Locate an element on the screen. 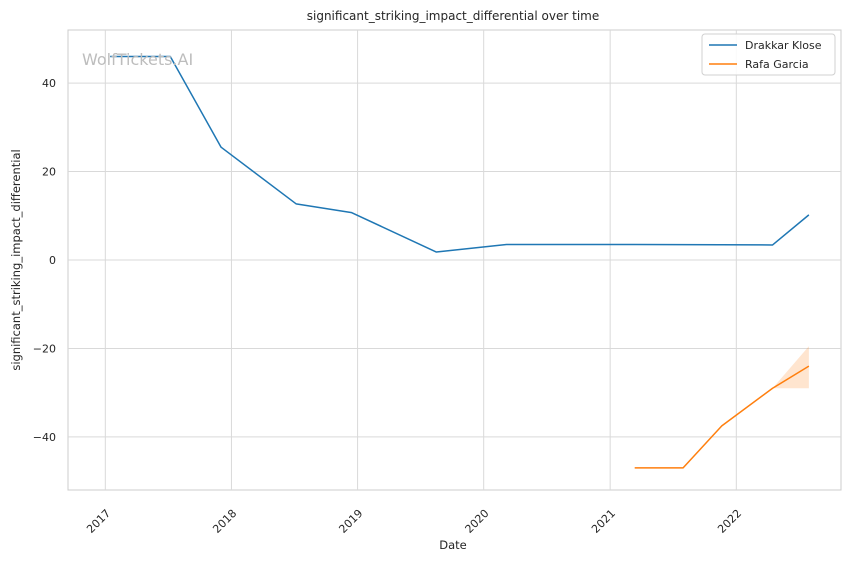 Image resolution: width=850 pixels, height=561 pixels. y-tick-label: 40 is located at coordinates (49, 83).